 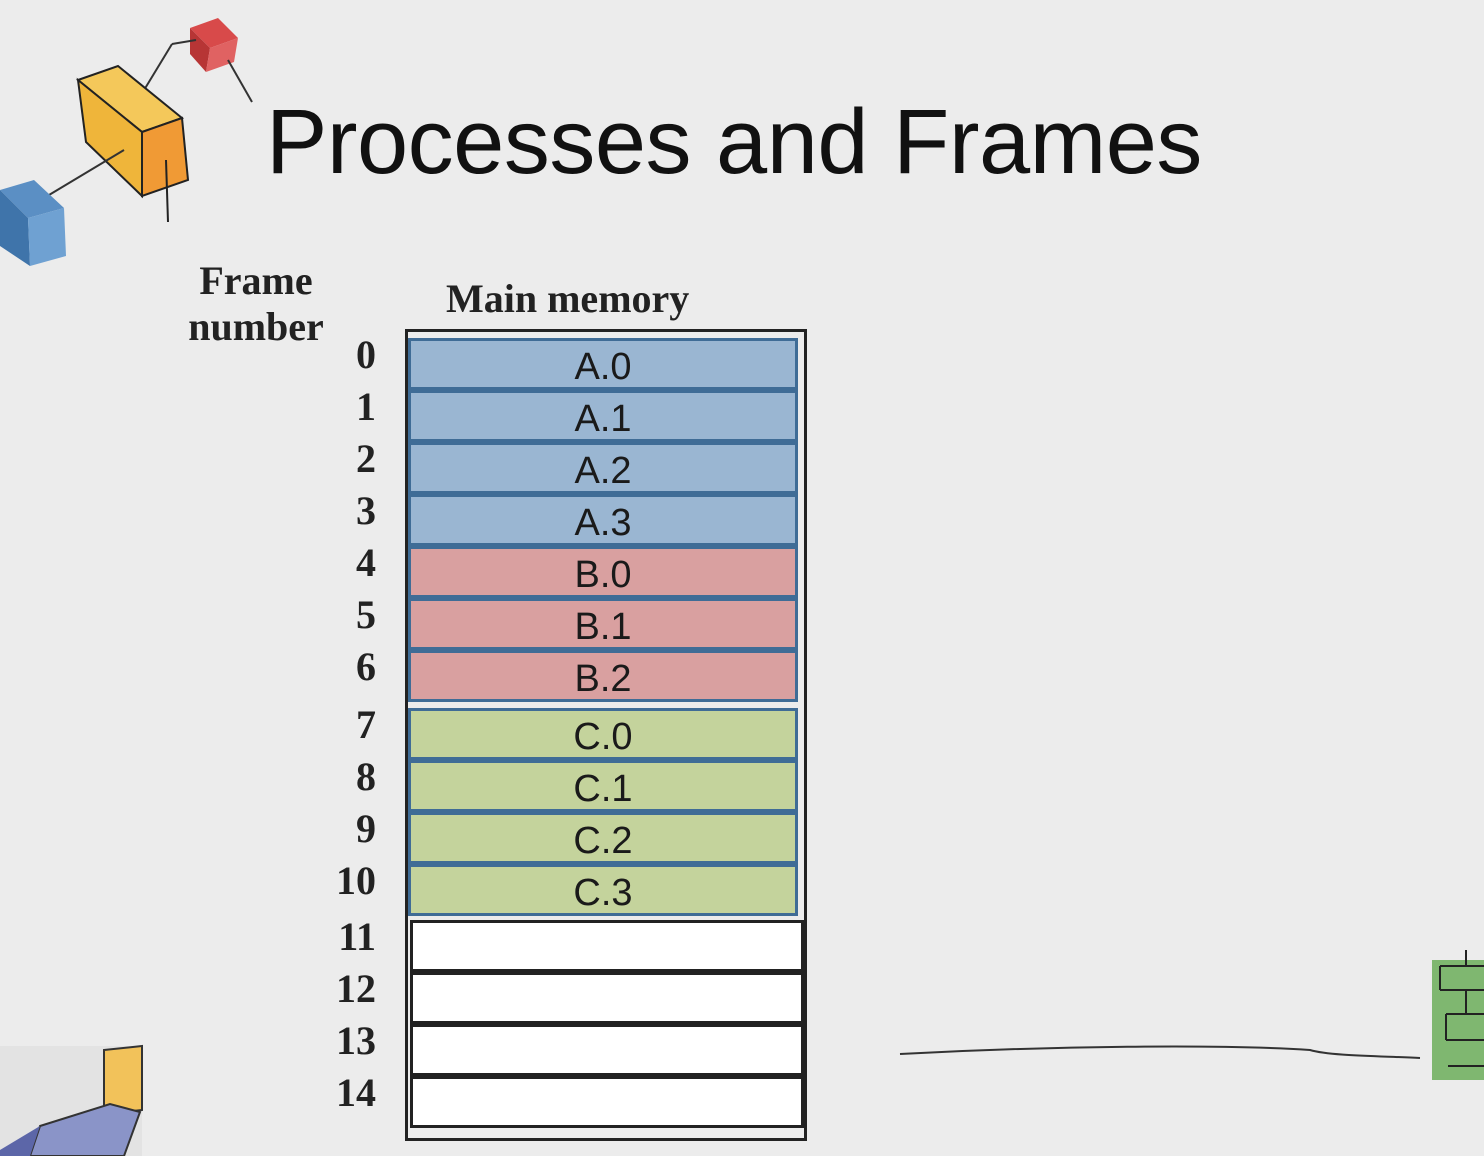 What do you see at coordinates (734, 142) in the screenshot?
I see `slide-title: Processes and Frames` at bounding box center [734, 142].